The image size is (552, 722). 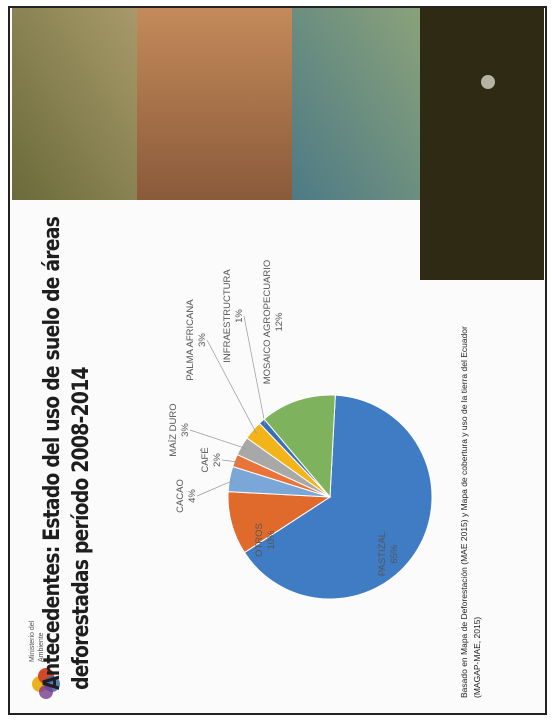 What do you see at coordinates (382, 554) in the screenshot?
I see `slice-label: PASTIZAL` at bounding box center [382, 554].